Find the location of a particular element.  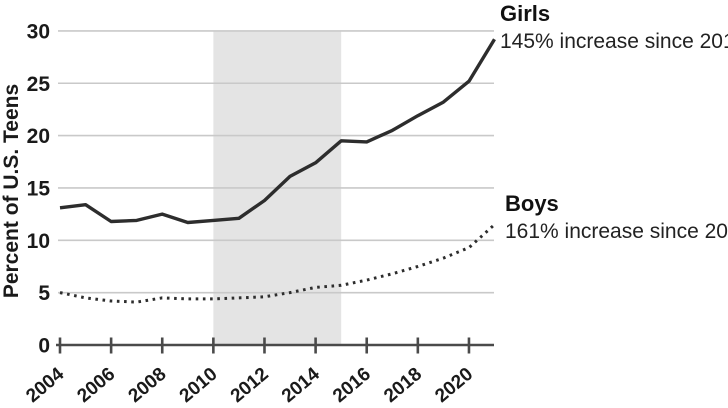

girls-series-caption: 145% increase since 2010 is located at coordinates (614, 41).